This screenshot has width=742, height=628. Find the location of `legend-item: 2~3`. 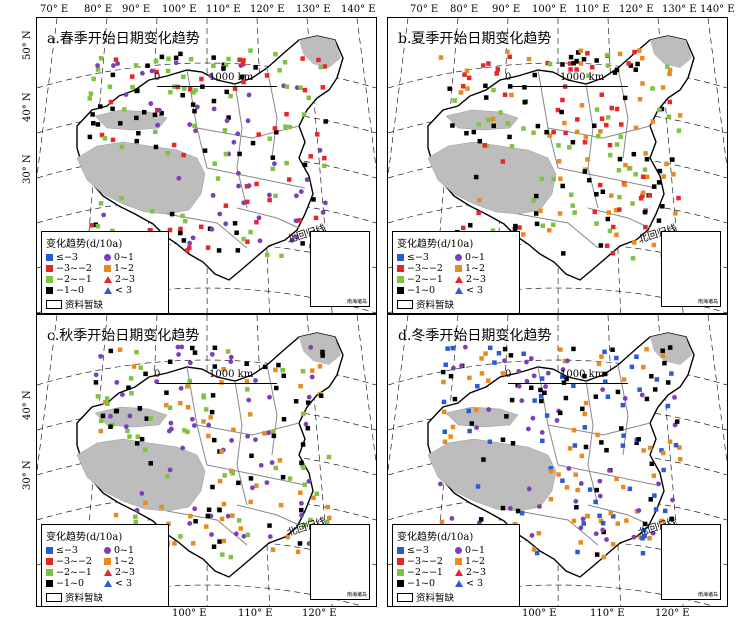

legend-item: 2~3 is located at coordinates (132, 572).